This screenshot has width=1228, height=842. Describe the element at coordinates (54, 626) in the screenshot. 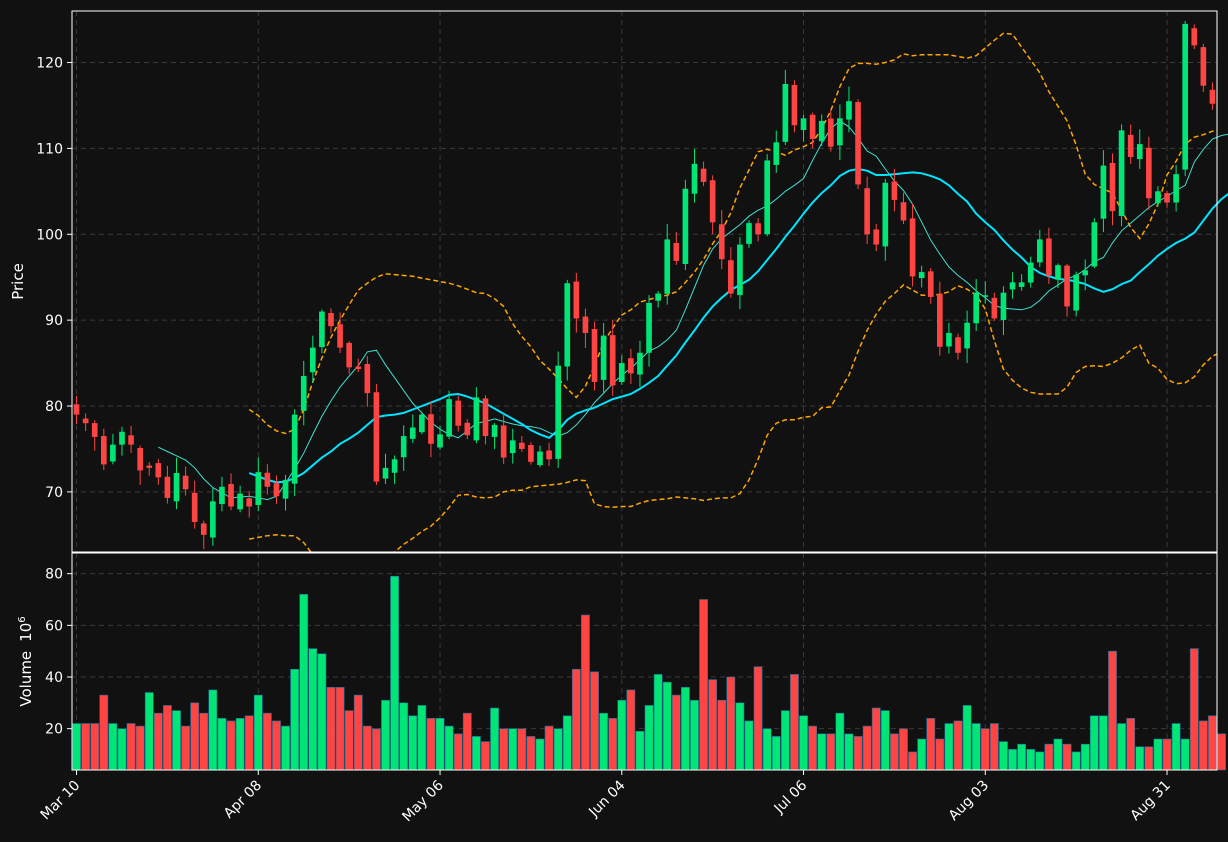

I see `volume-tick-label: 60` at that location.